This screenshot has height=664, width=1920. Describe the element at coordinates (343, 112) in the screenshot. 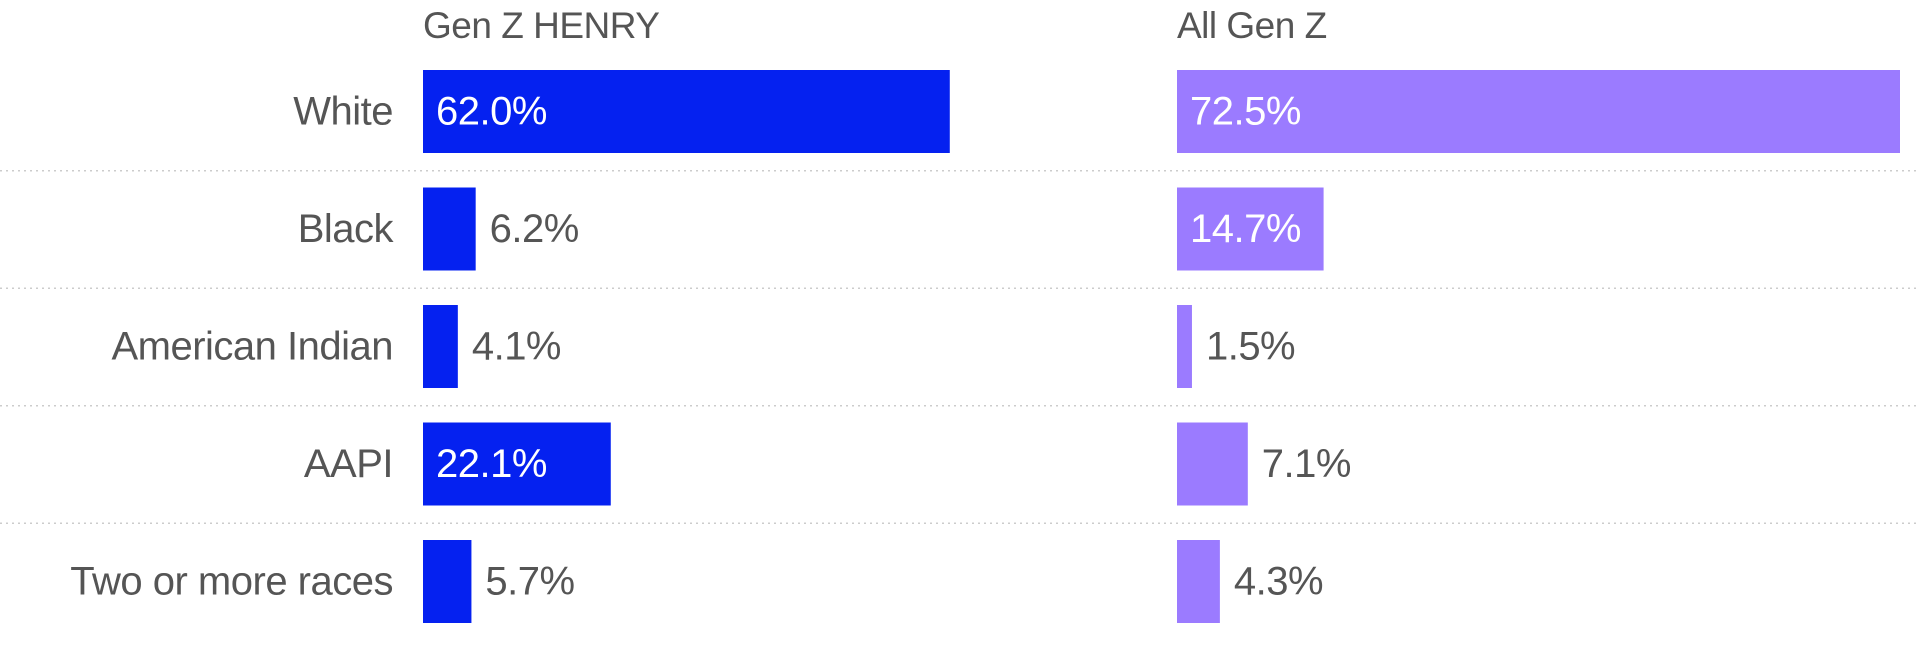

I see `category-label-white: White` at that location.